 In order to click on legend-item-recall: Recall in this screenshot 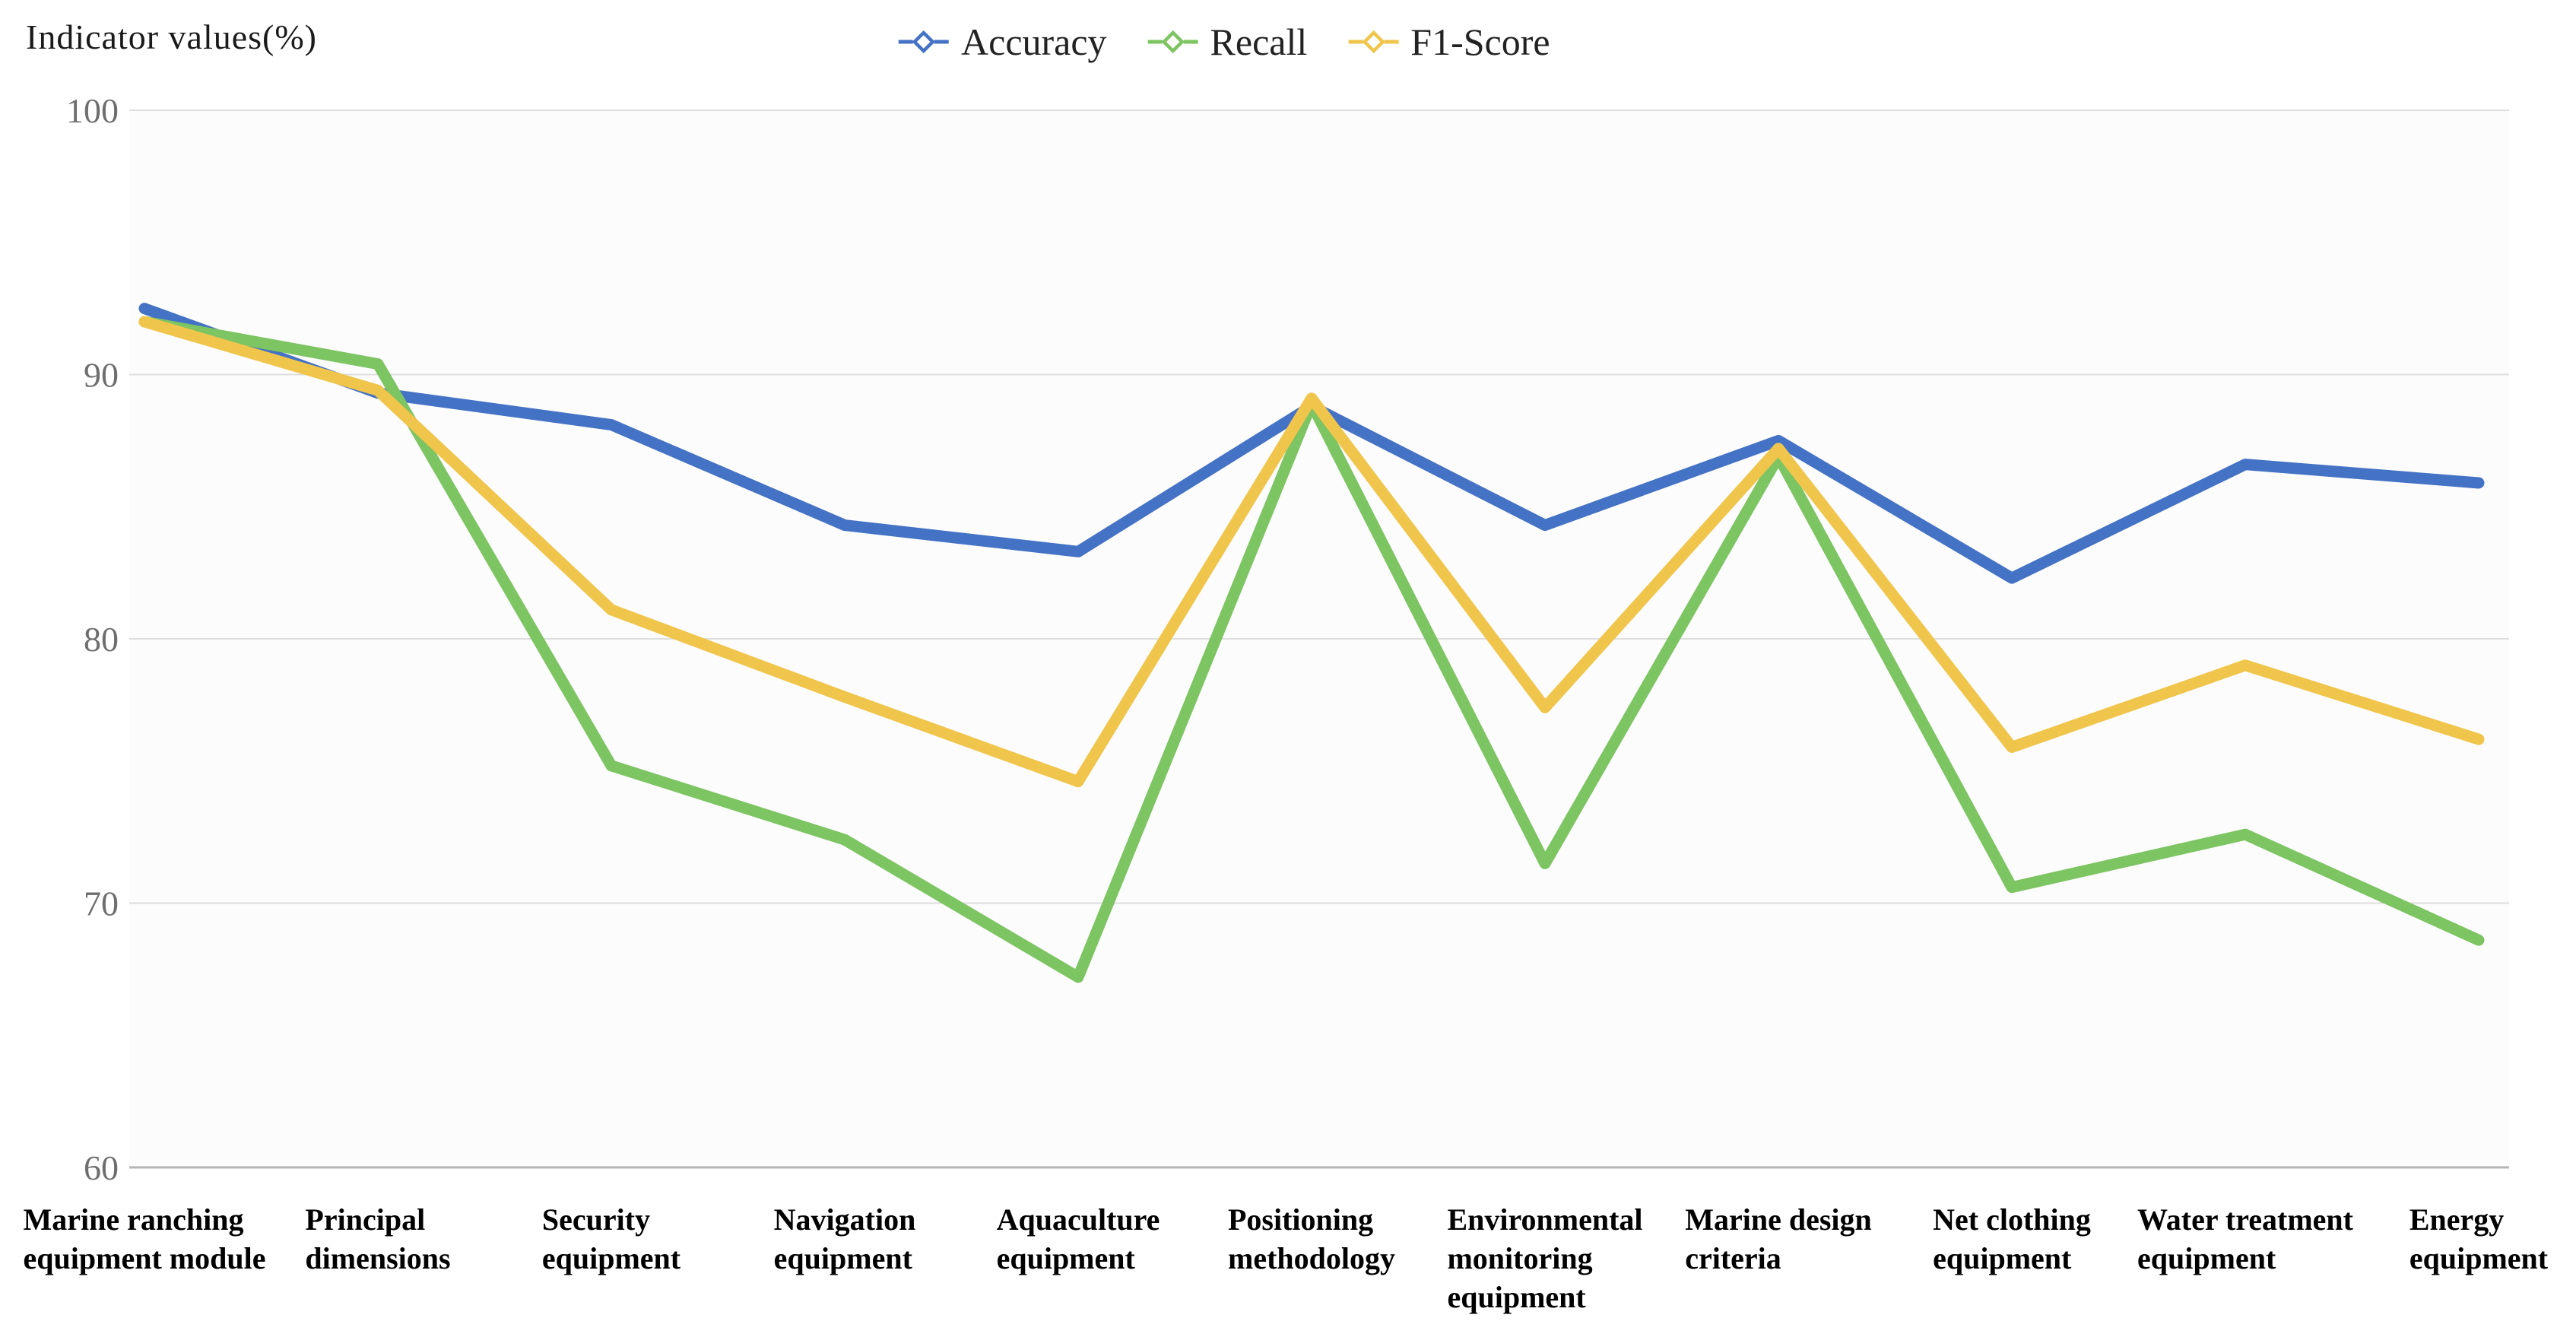, I will do `click(1227, 42)`.